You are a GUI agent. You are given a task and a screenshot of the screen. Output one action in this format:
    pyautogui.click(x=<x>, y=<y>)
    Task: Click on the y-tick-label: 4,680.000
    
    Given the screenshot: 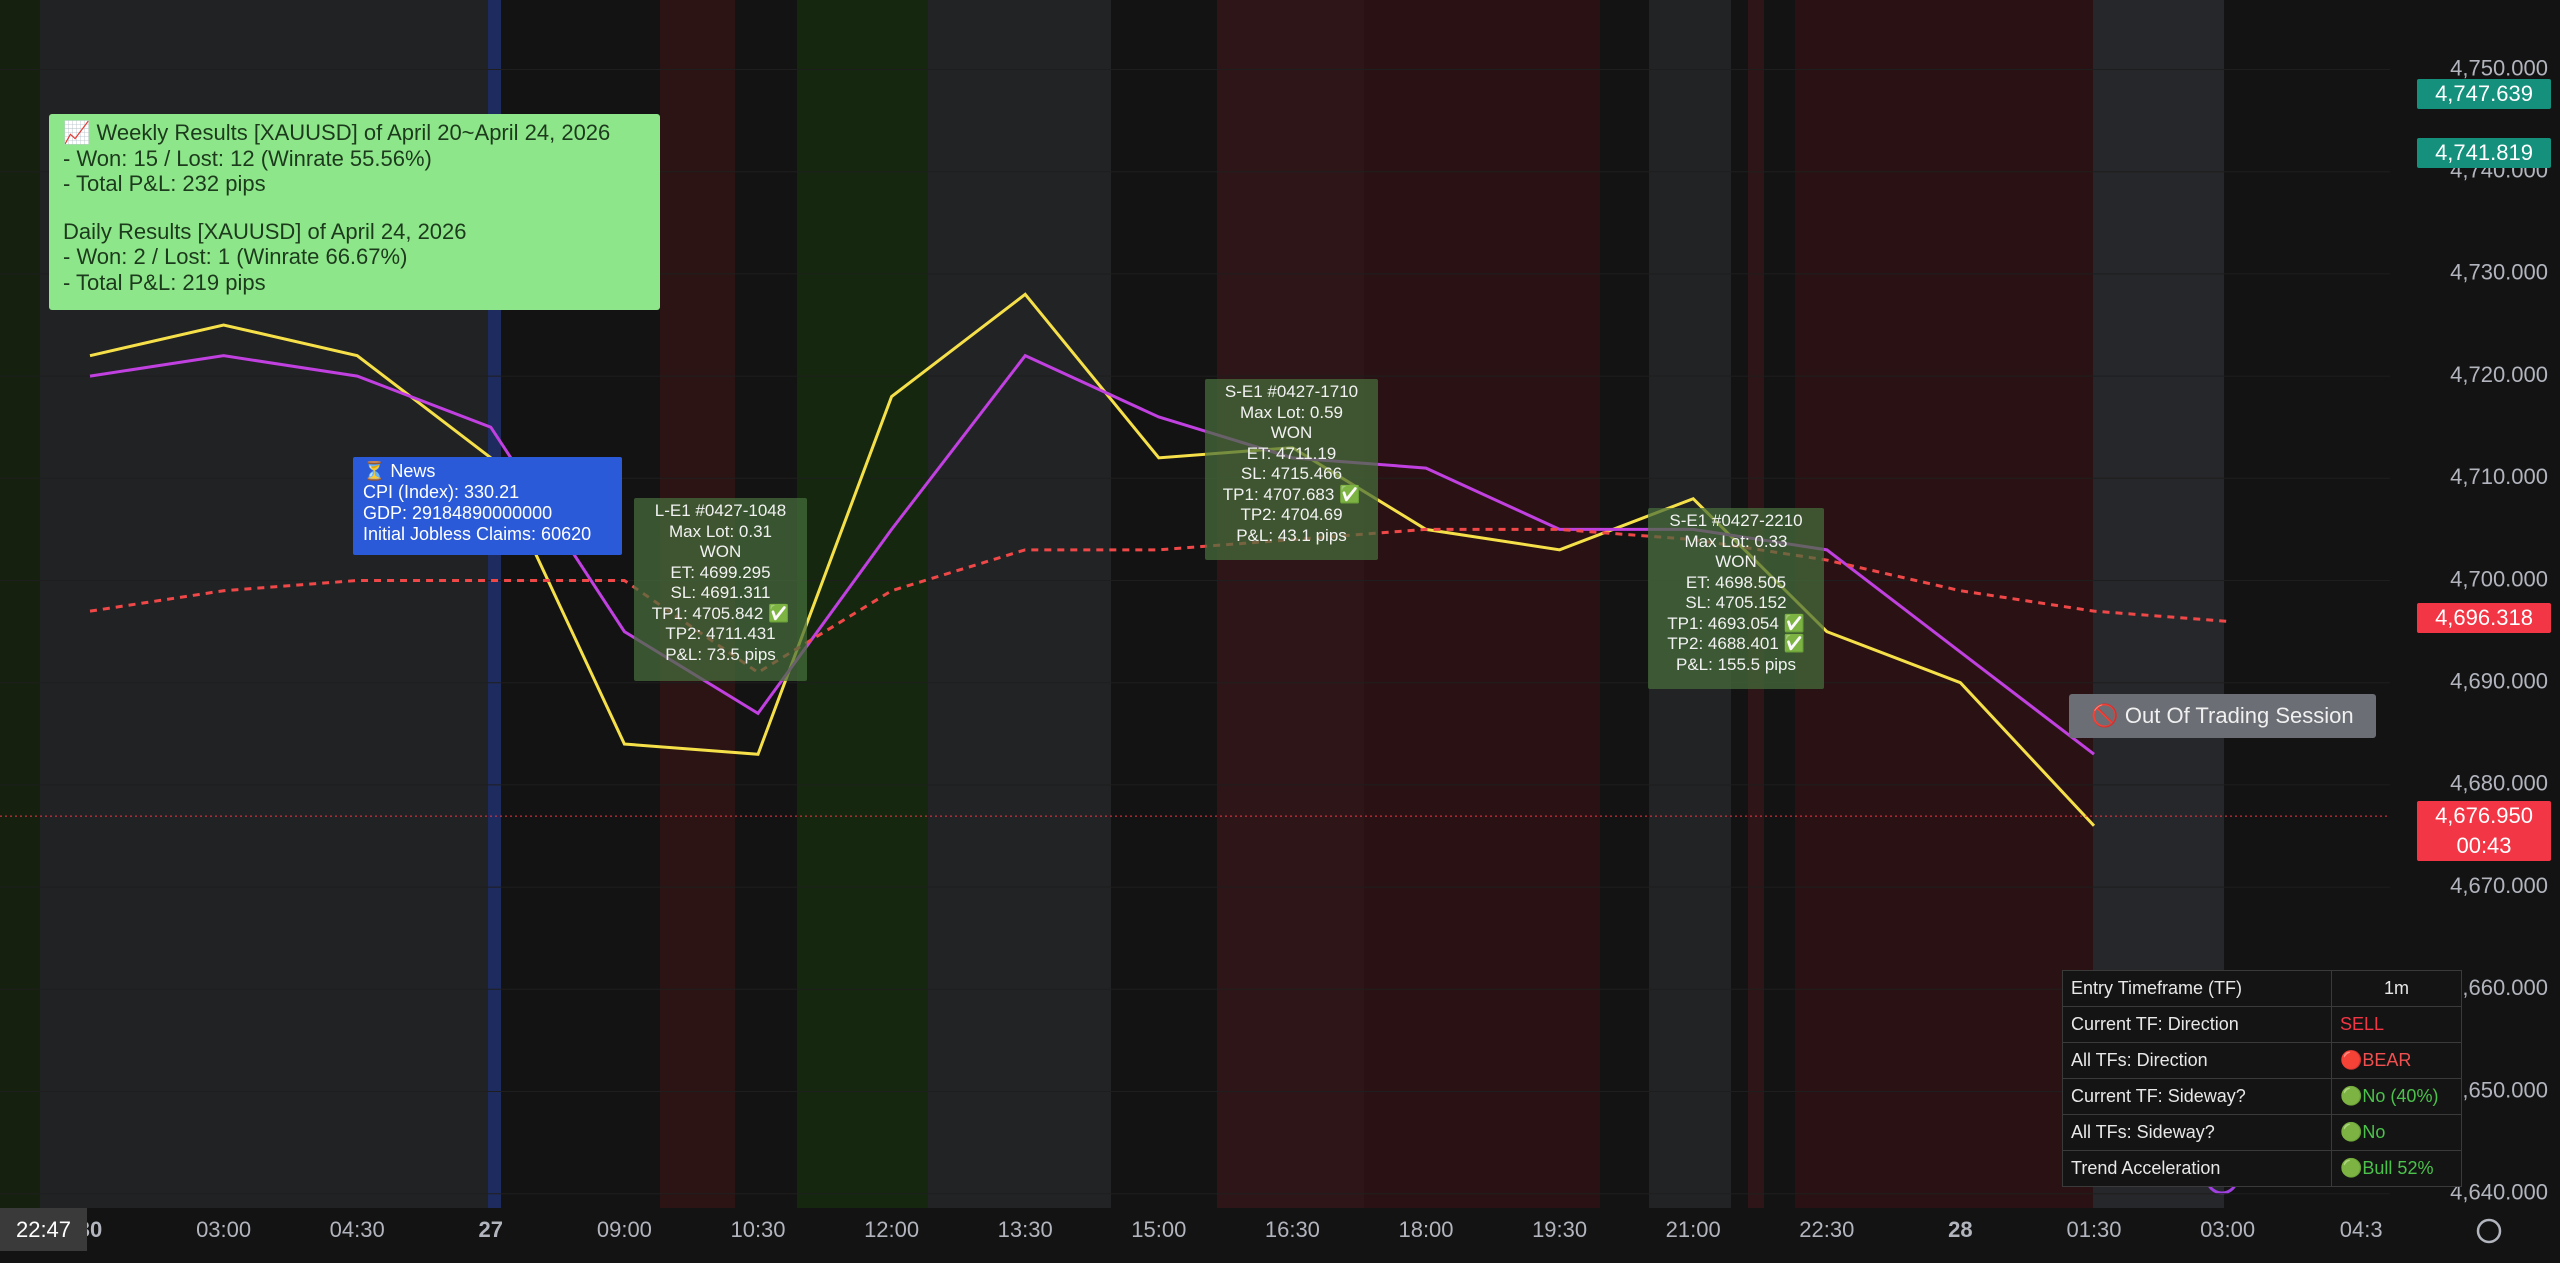 What is the action you would take?
    pyautogui.click(x=2499, y=783)
    